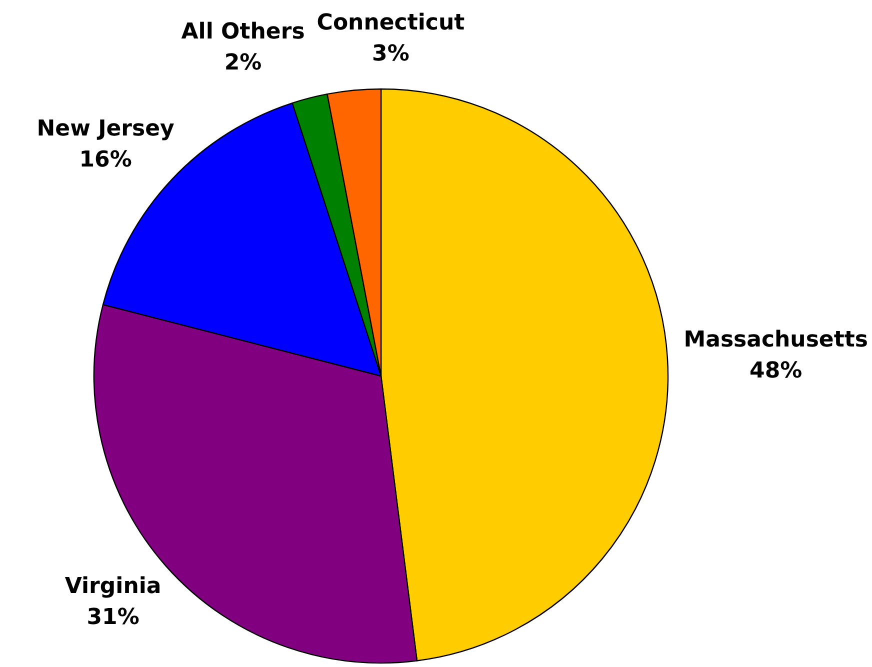  What do you see at coordinates (391, 23) in the screenshot?
I see `slice-label: Connecticut` at bounding box center [391, 23].